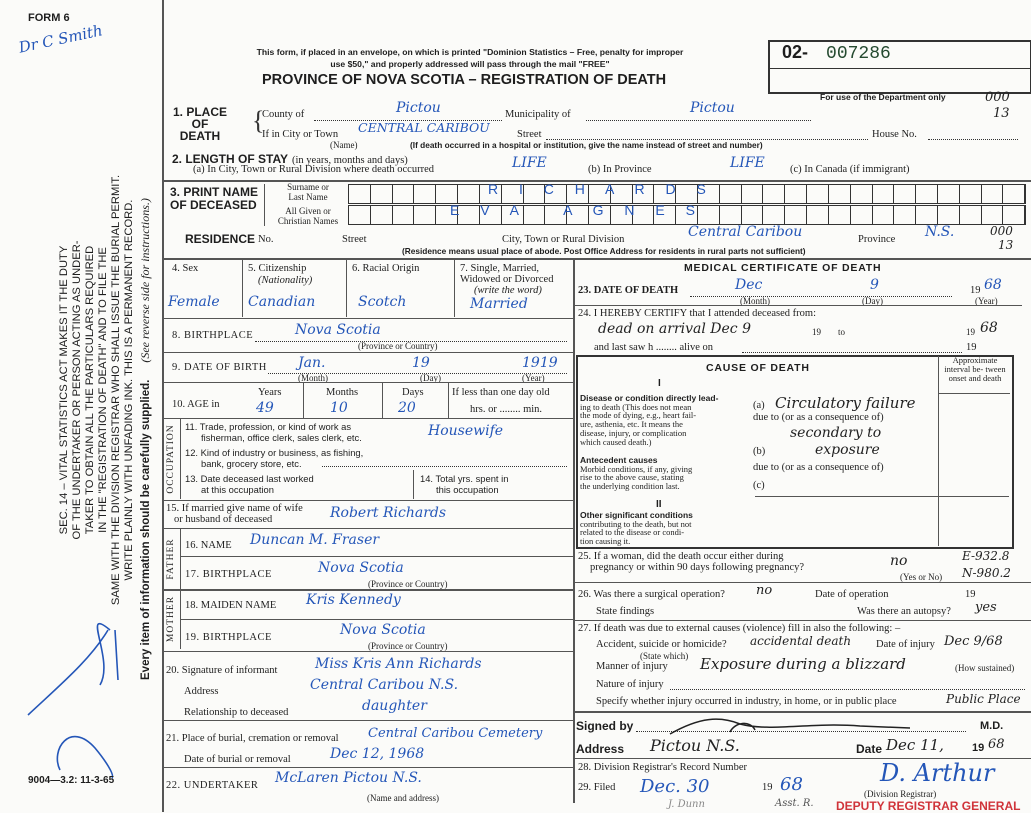 This screenshot has height=813, width=1031. I want to click on cause-b-label: (b), so click(759, 451).